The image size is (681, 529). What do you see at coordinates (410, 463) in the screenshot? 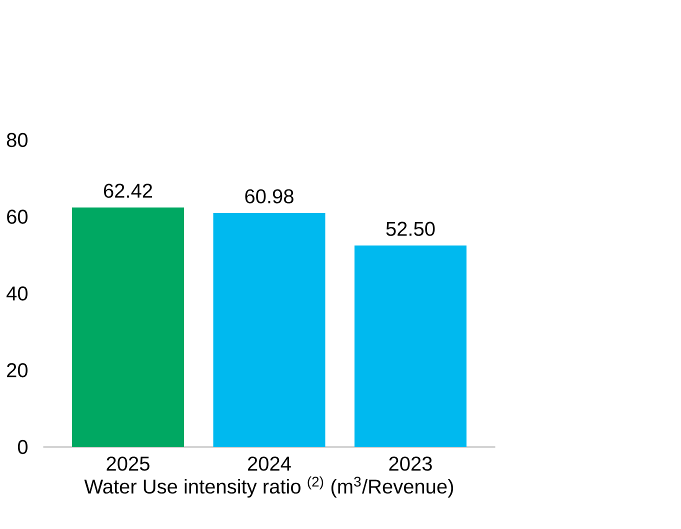
I see `x-tick-label: 2023` at bounding box center [410, 463].